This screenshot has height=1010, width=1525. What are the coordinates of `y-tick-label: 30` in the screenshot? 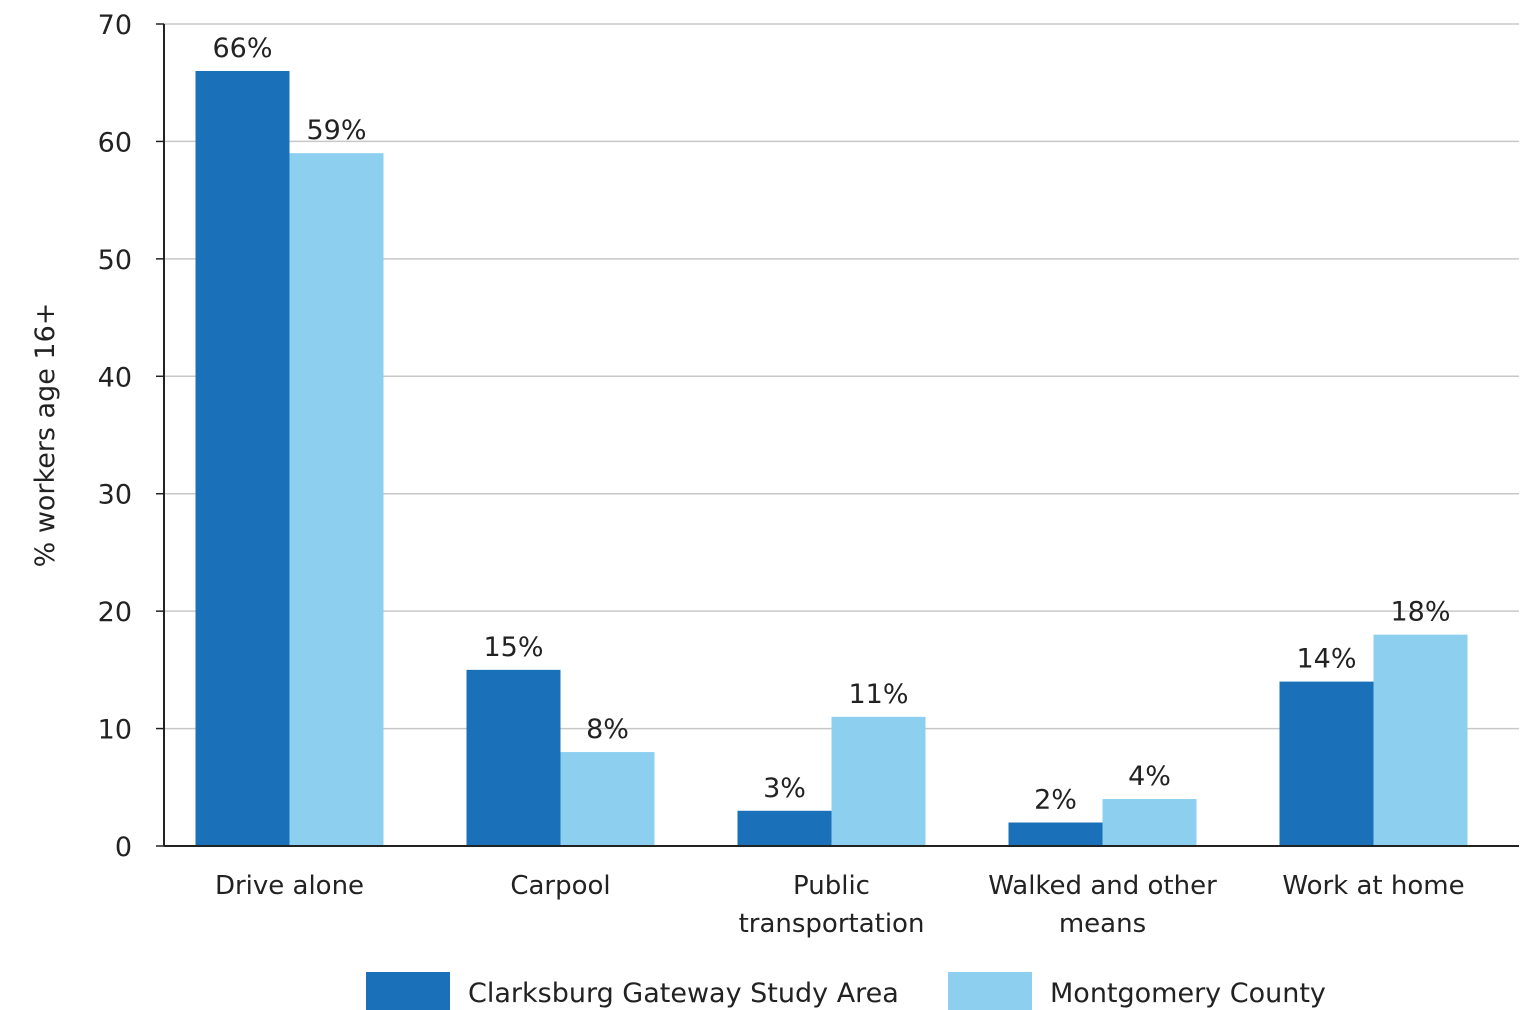 It's located at (115, 495).